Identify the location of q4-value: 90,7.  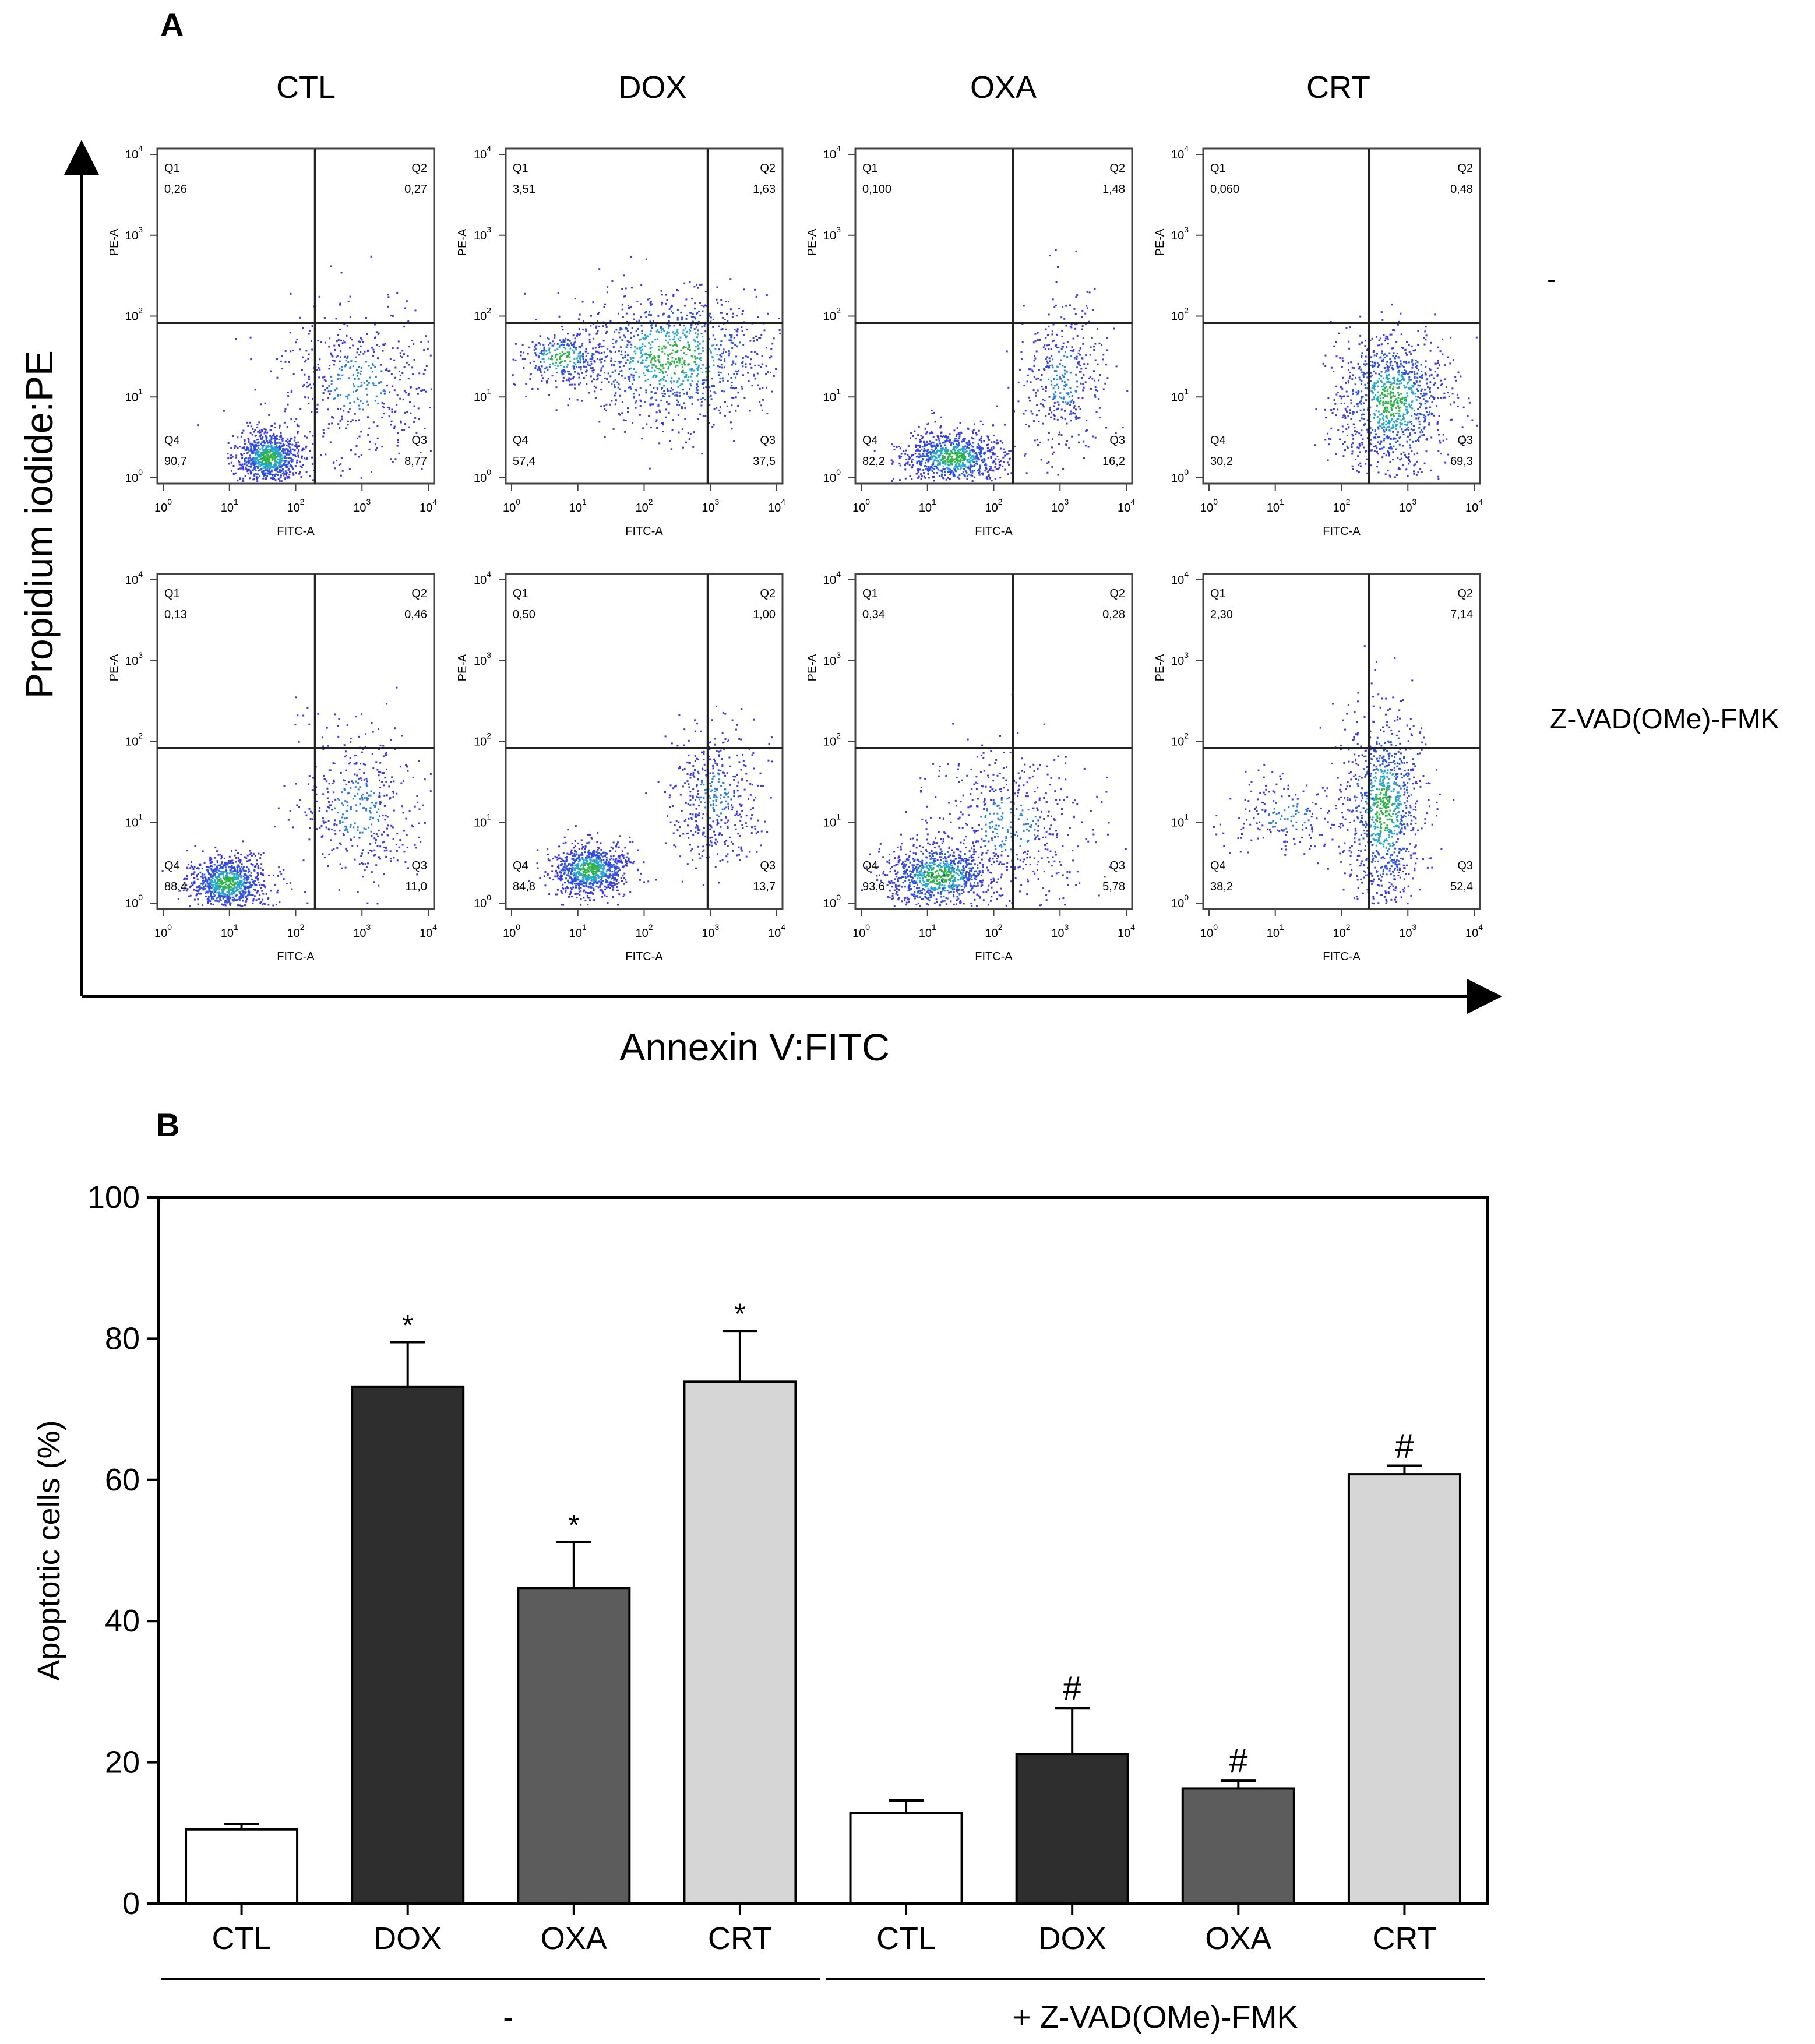
(175, 461).